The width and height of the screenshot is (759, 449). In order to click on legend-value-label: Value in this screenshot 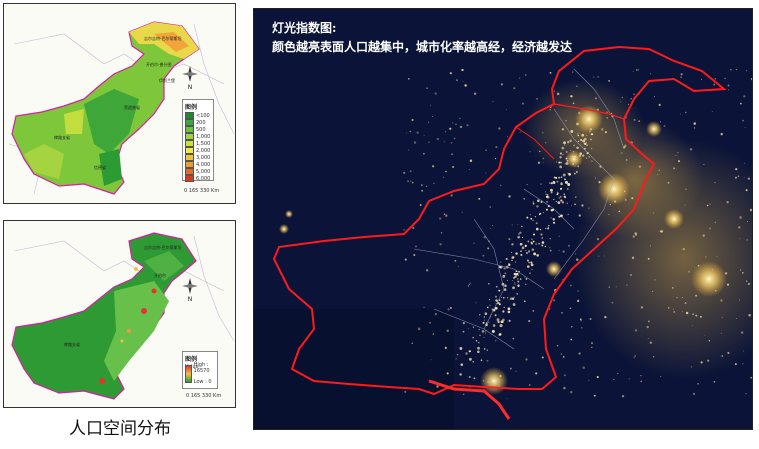, I will do `click(192, 367)`.